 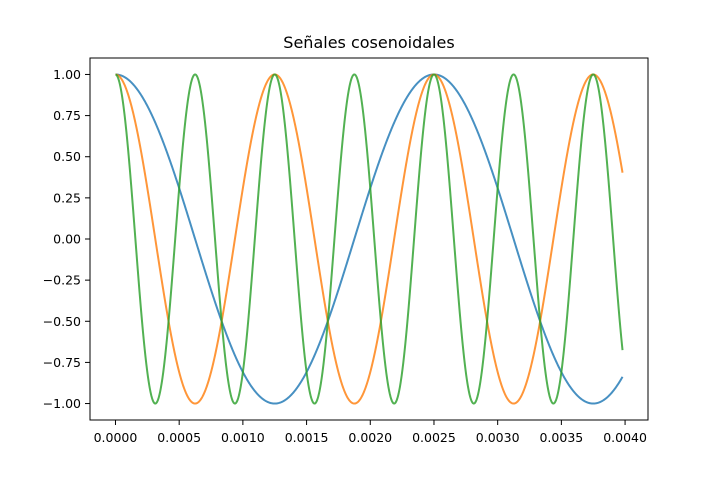 I want to click on y-tick-label: 0.00, so click(x=67, y=239).